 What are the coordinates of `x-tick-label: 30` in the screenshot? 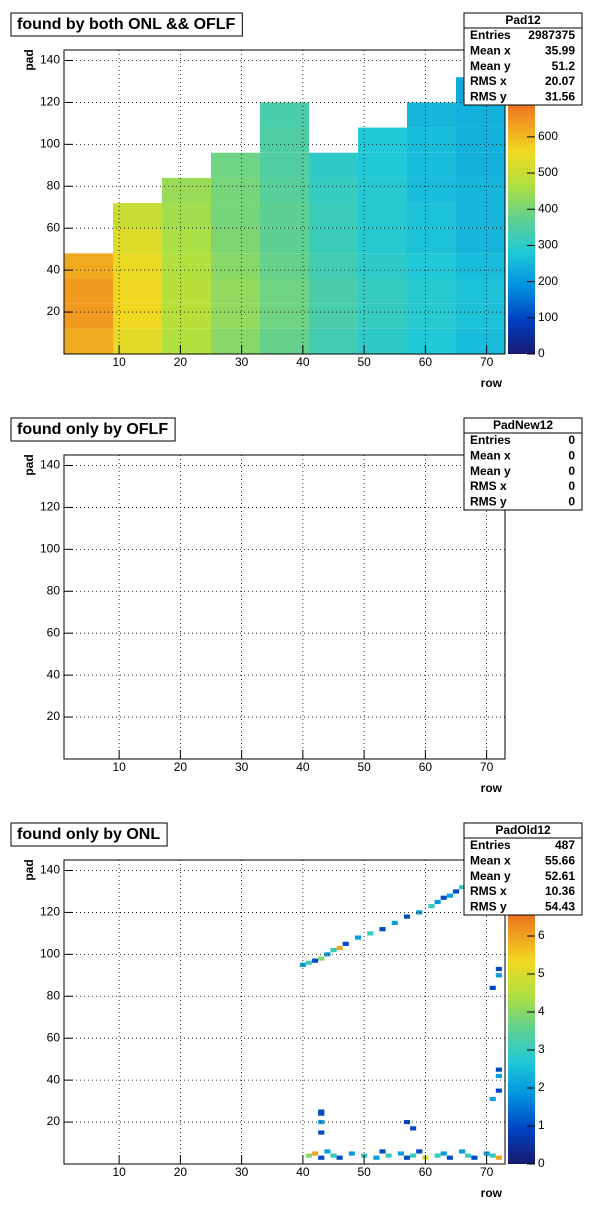 It's located at (242, 362).